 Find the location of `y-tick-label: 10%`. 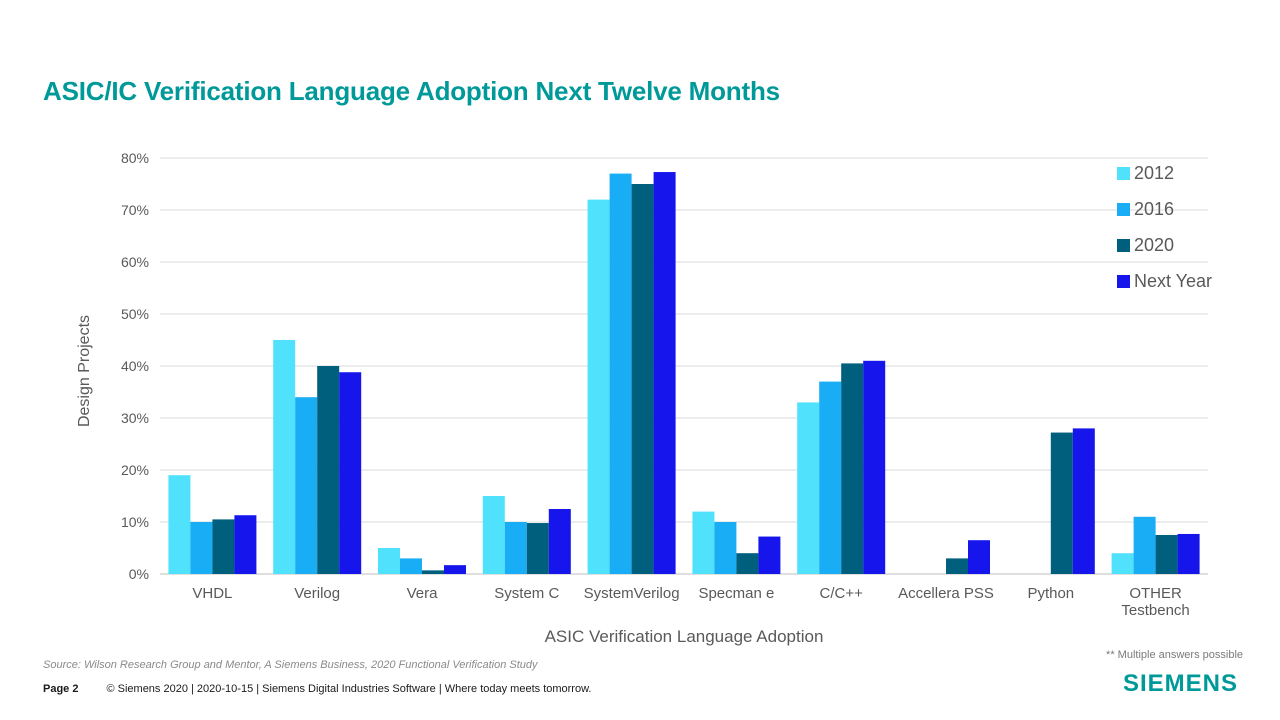

y-tick-label: 10% is located at coordinates (135, 522).